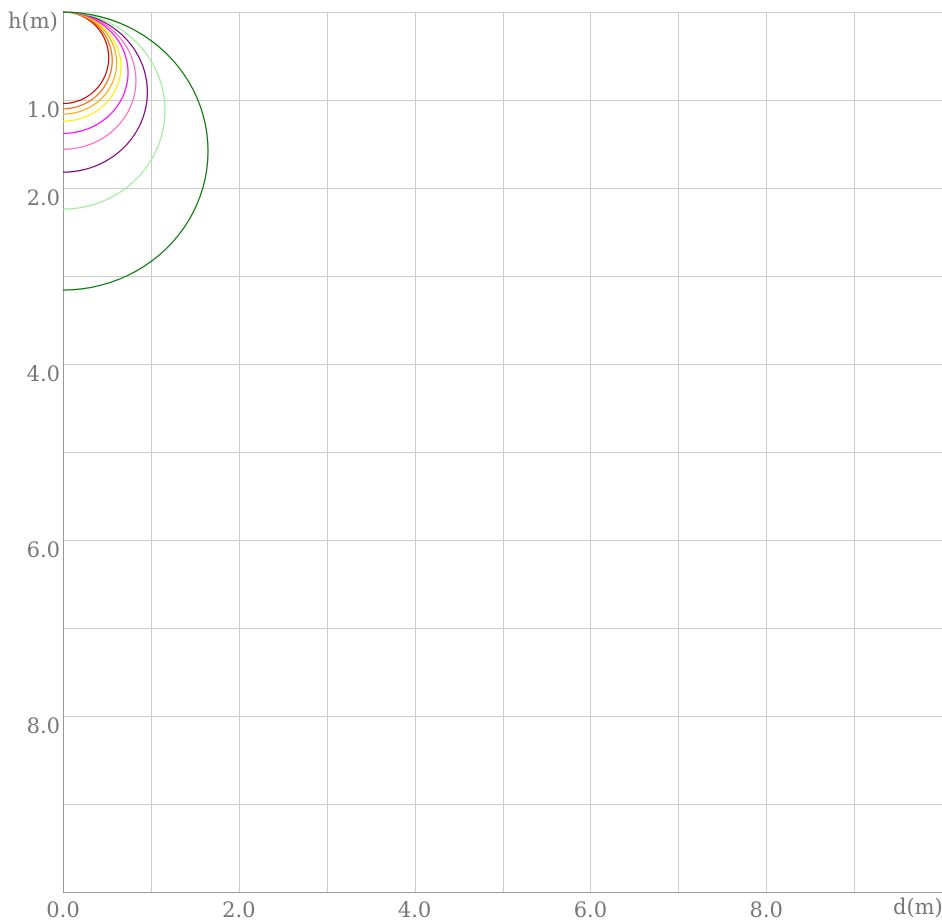  I want to click on x-tick-label: 2.0, so click(238, 910).